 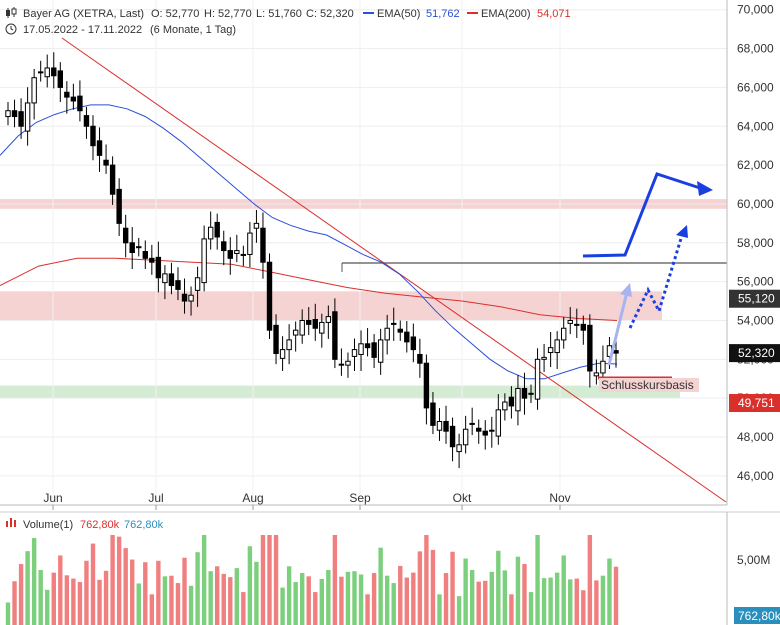 I want to click on x-tick-label: Aug, so click(x=252, y=498).